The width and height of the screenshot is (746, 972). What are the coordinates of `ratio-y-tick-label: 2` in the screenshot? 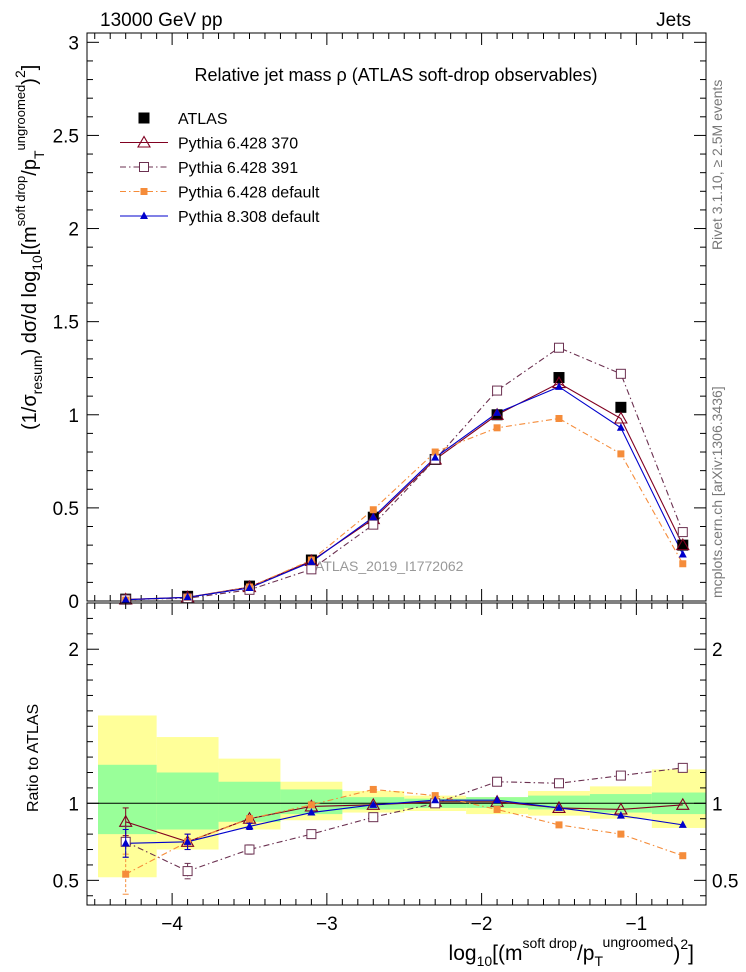 It's located at (73, 650).